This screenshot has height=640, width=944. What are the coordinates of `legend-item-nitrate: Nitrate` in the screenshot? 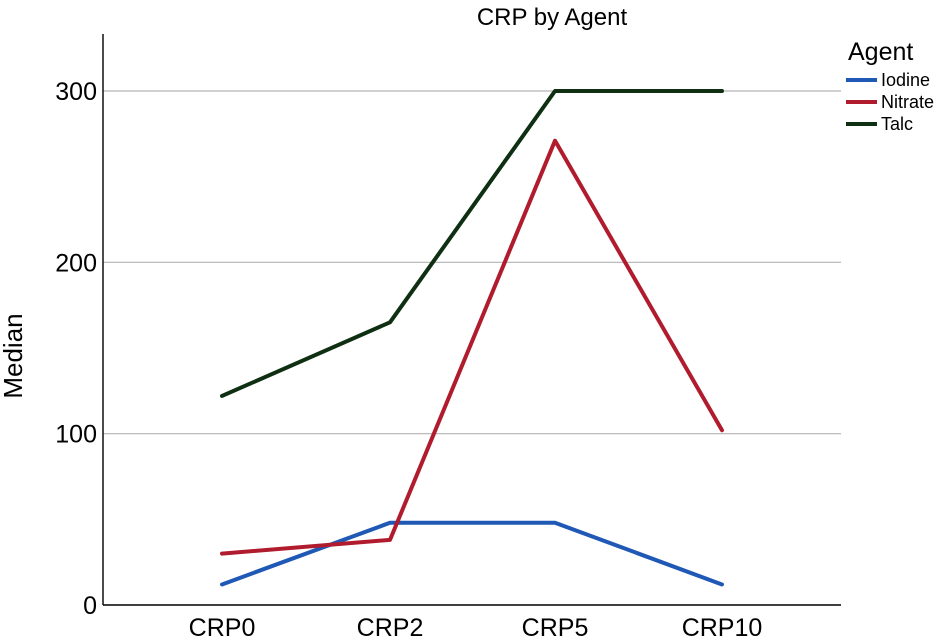 It's located at (890, 102).